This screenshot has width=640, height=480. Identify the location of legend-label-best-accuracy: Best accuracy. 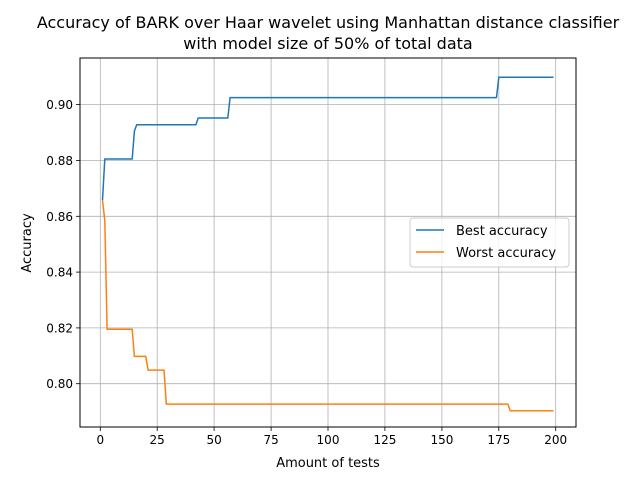
(502, 231).